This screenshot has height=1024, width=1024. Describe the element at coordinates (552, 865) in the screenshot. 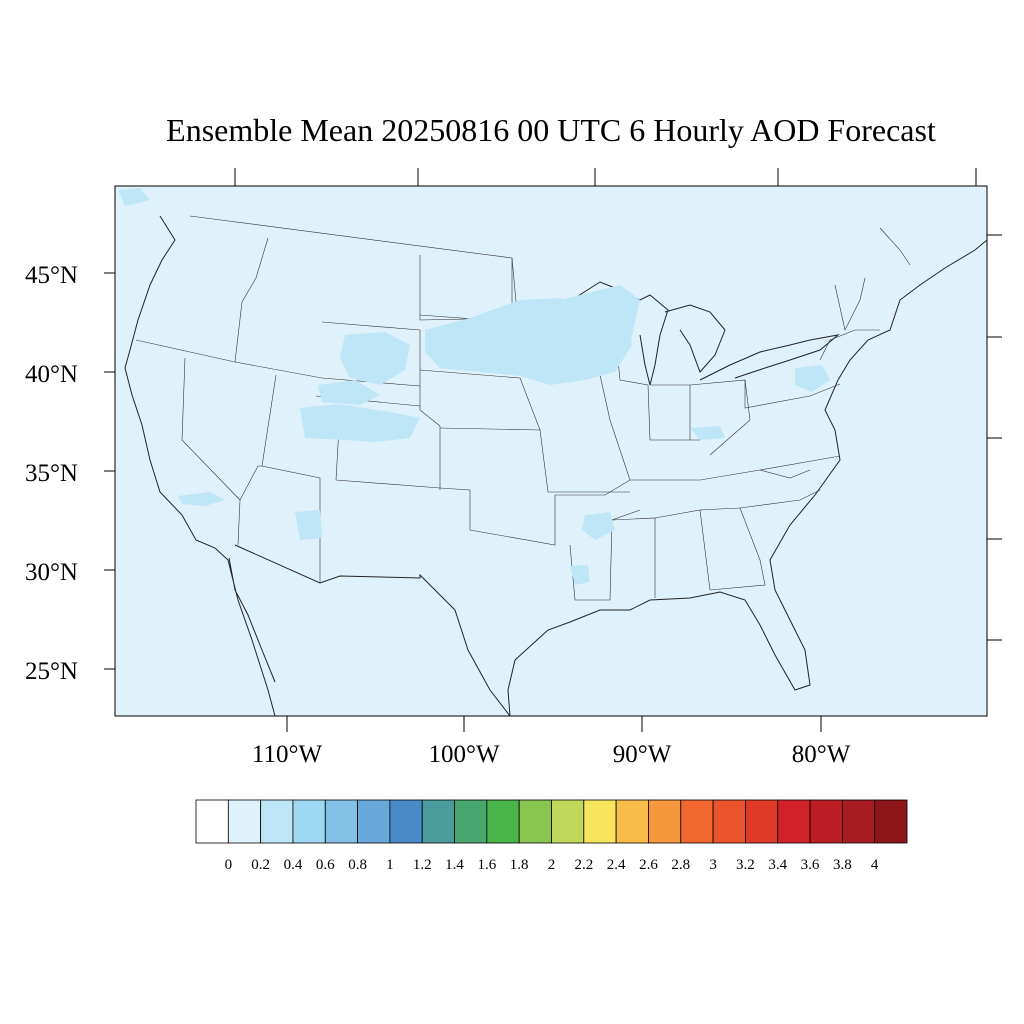

I see `colorbar-label: 2` at that location.